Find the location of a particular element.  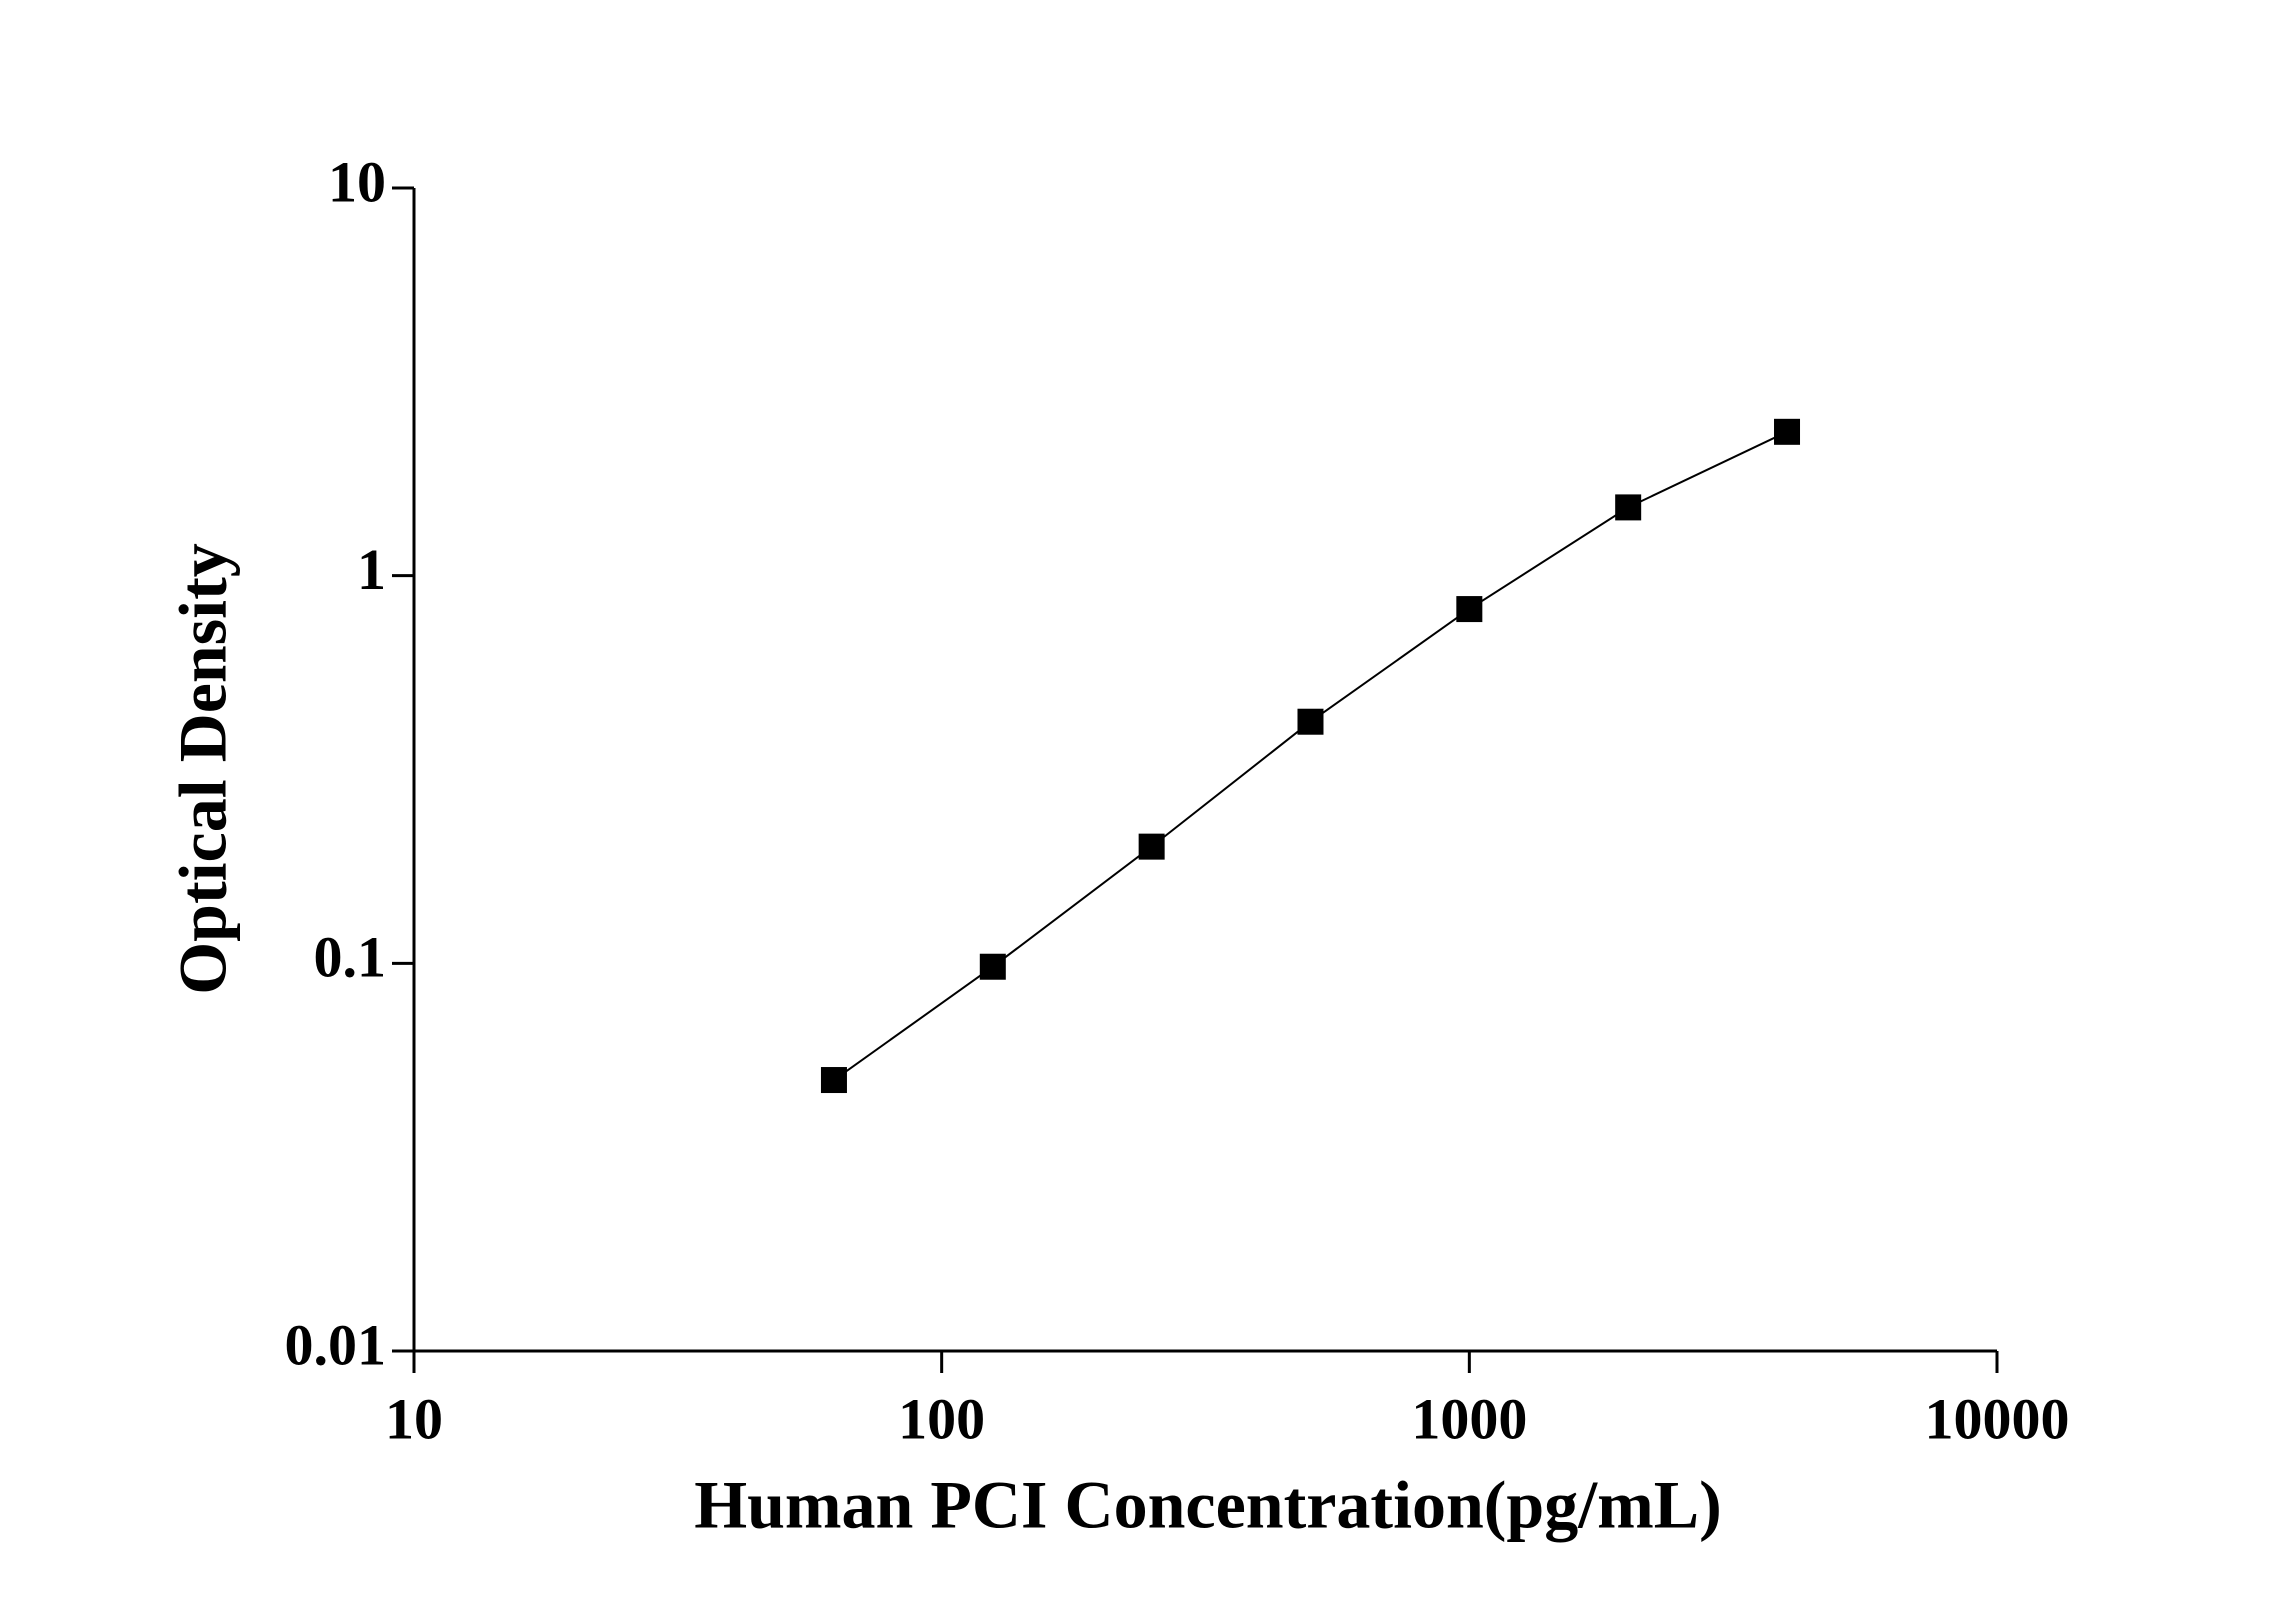

x-tick-label: 10000 is located at coordinates (1997, 1418).